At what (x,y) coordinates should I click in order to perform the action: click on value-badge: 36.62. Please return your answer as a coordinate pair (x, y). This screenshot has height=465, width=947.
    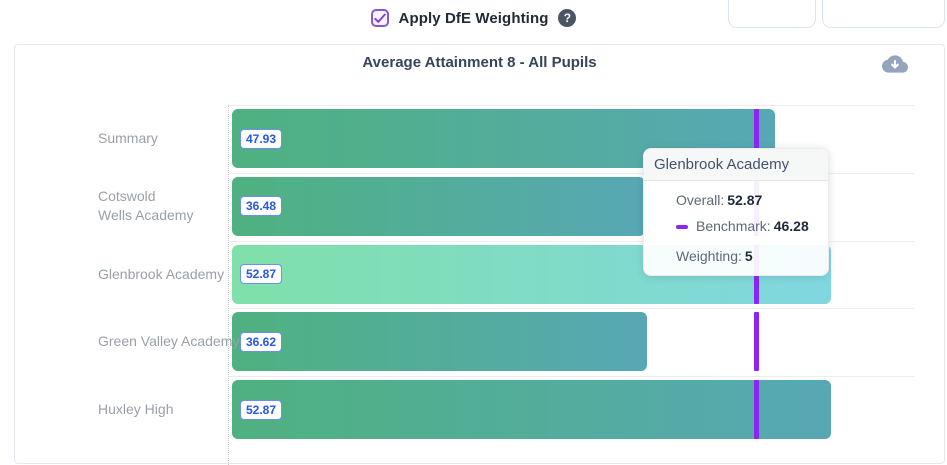
    Looking at the image, I should click on (261, 341).